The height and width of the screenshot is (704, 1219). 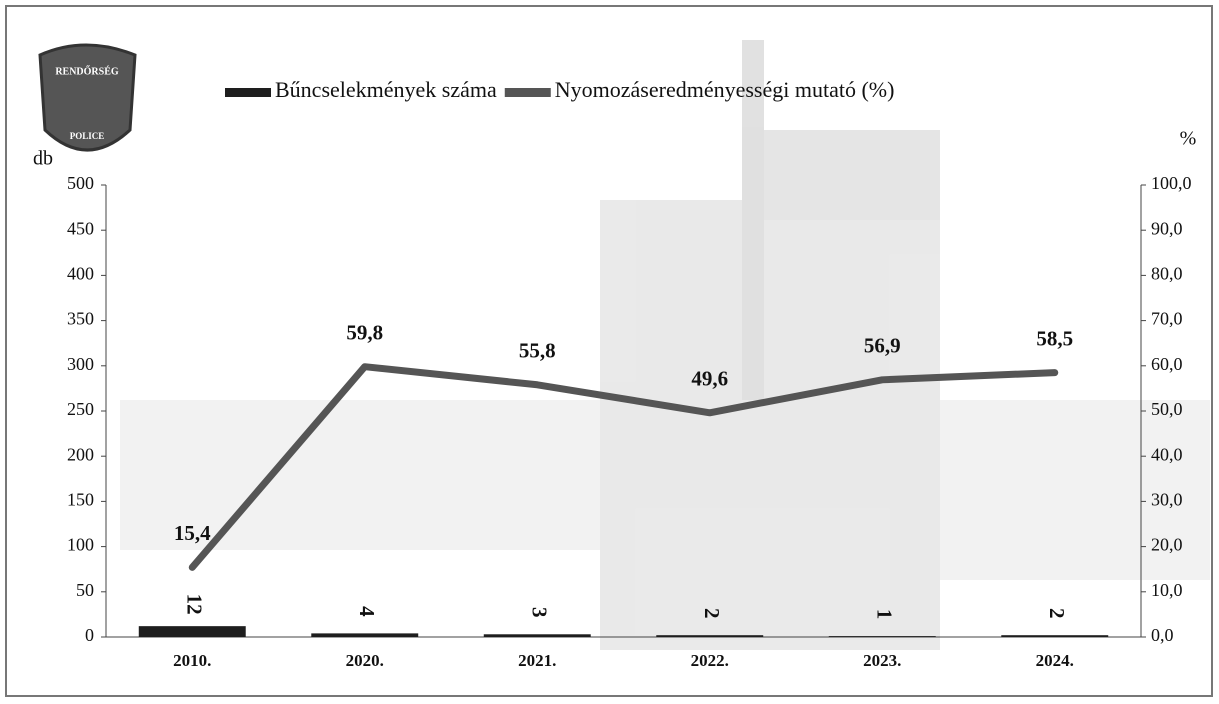 I want to click on bar-value-label: 12, so click(x=194, y=604).